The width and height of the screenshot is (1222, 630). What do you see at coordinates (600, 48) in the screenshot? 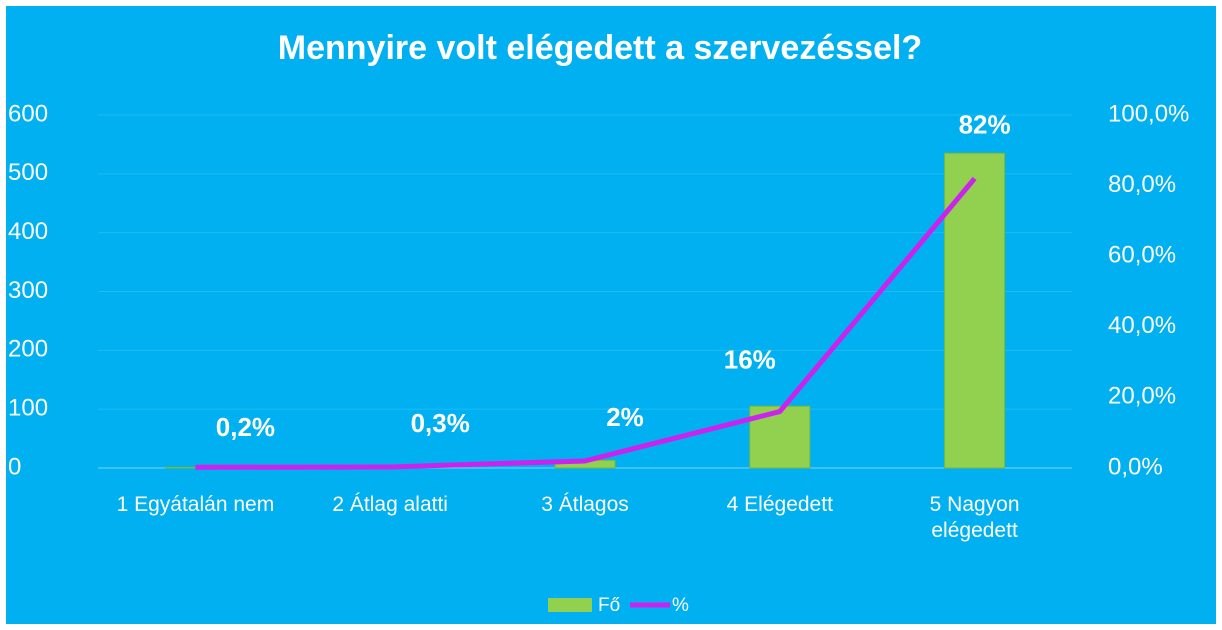
I see `chart-title: Mennyire volt elégedett a szervezéssel?` at bounding box center [600, 48].